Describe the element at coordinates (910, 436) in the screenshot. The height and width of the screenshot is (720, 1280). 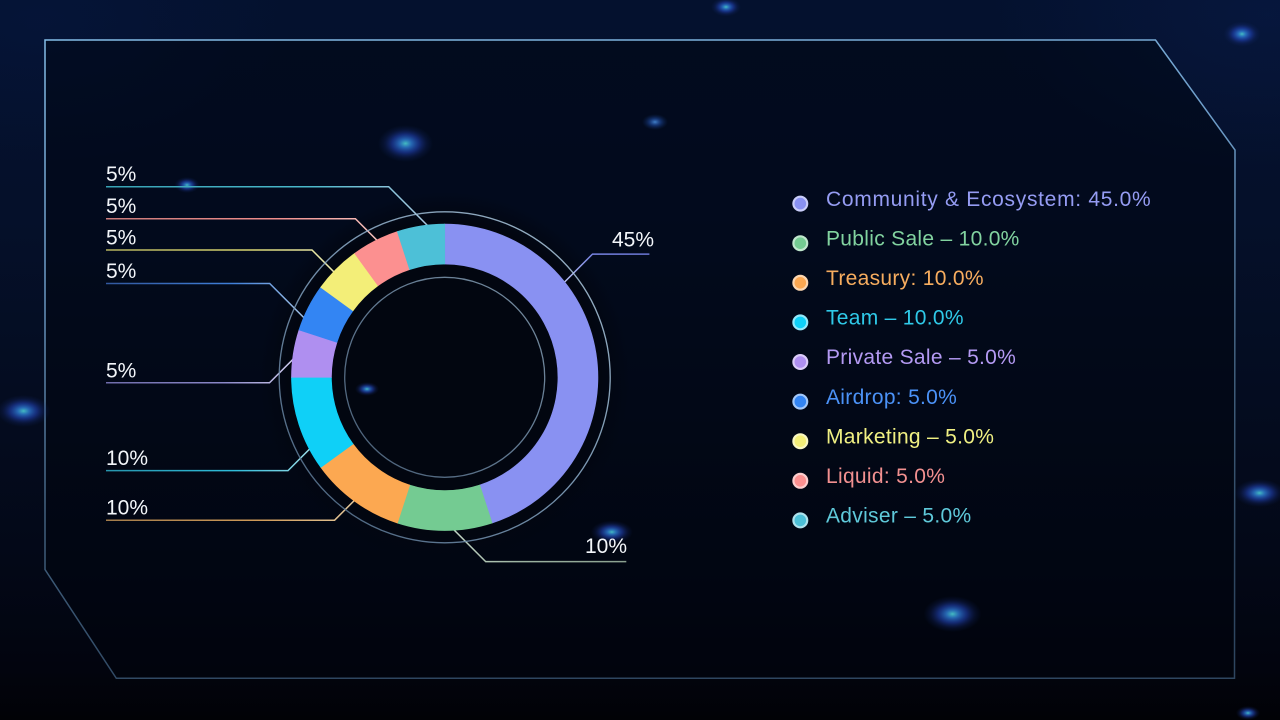
I see `svg-text: Marketing – 5.0%` at that location.